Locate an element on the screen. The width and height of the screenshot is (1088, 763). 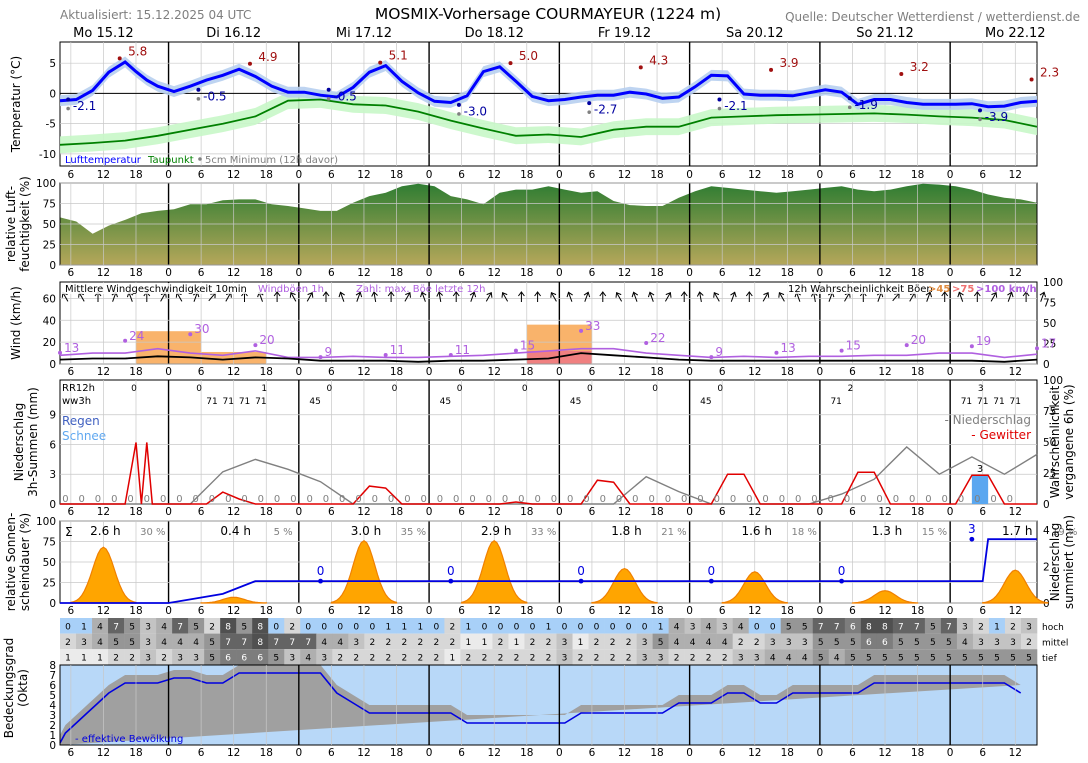
y-tick-label: 6 is located at coordinates (52, 445).